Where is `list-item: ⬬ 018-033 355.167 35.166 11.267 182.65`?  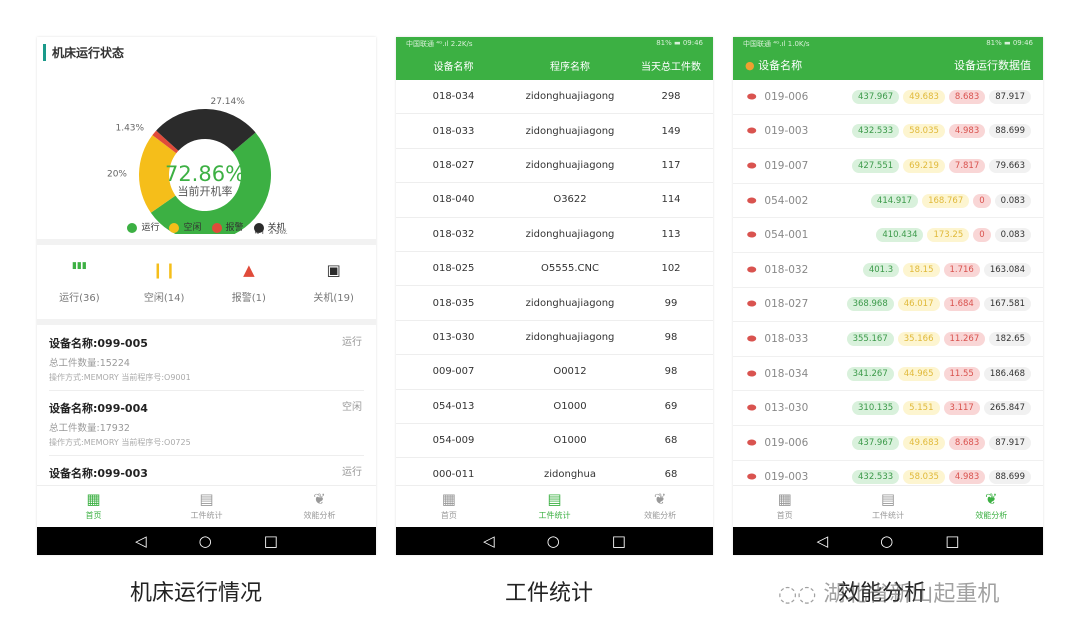
list-item: ⬬ 018-033 355.167 35.166 11.267 182.65 is located at coordinates (888, 339).